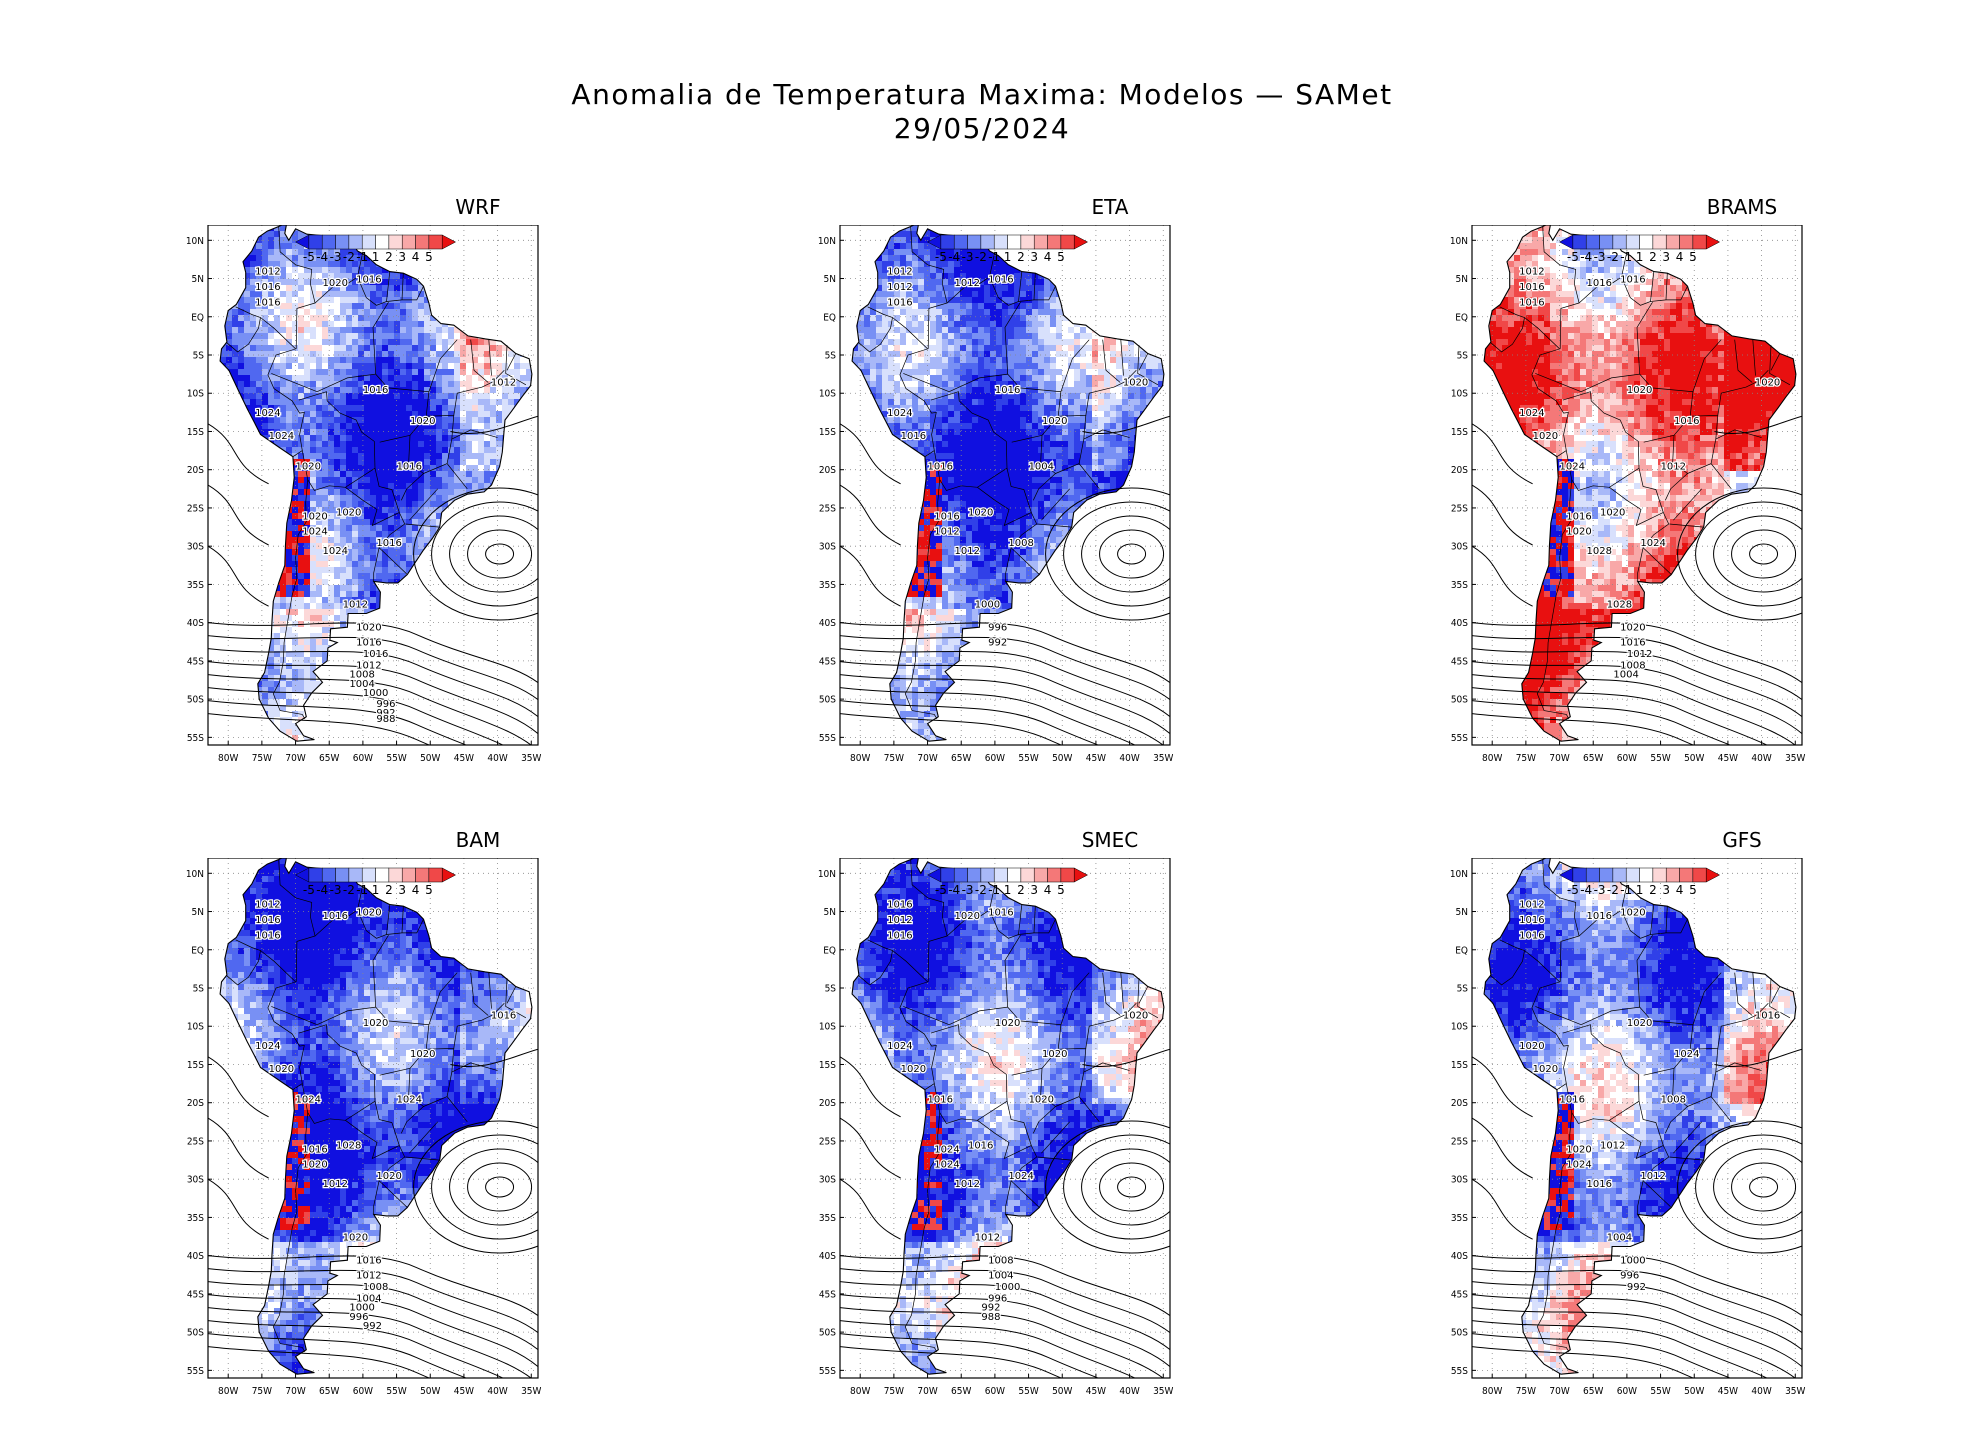  I want to click on lon-tick-label: 65W, so click(1593, 758).